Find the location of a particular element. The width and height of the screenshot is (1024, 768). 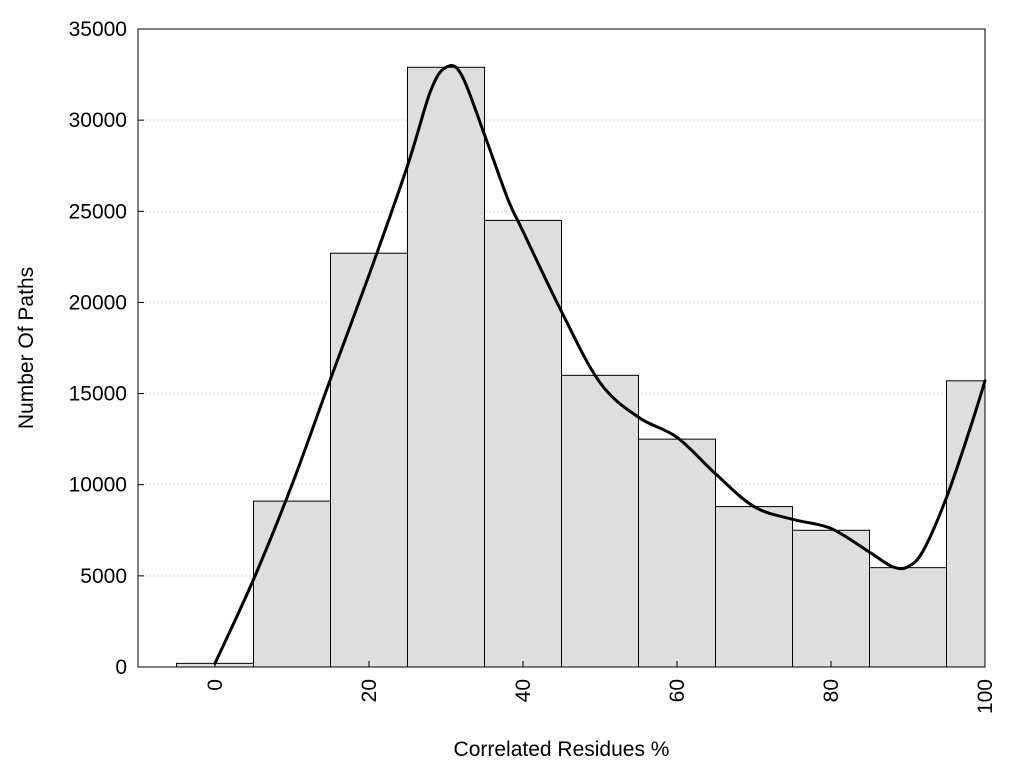

y-tick-label: 10000 is located at coordinates (98, 485).